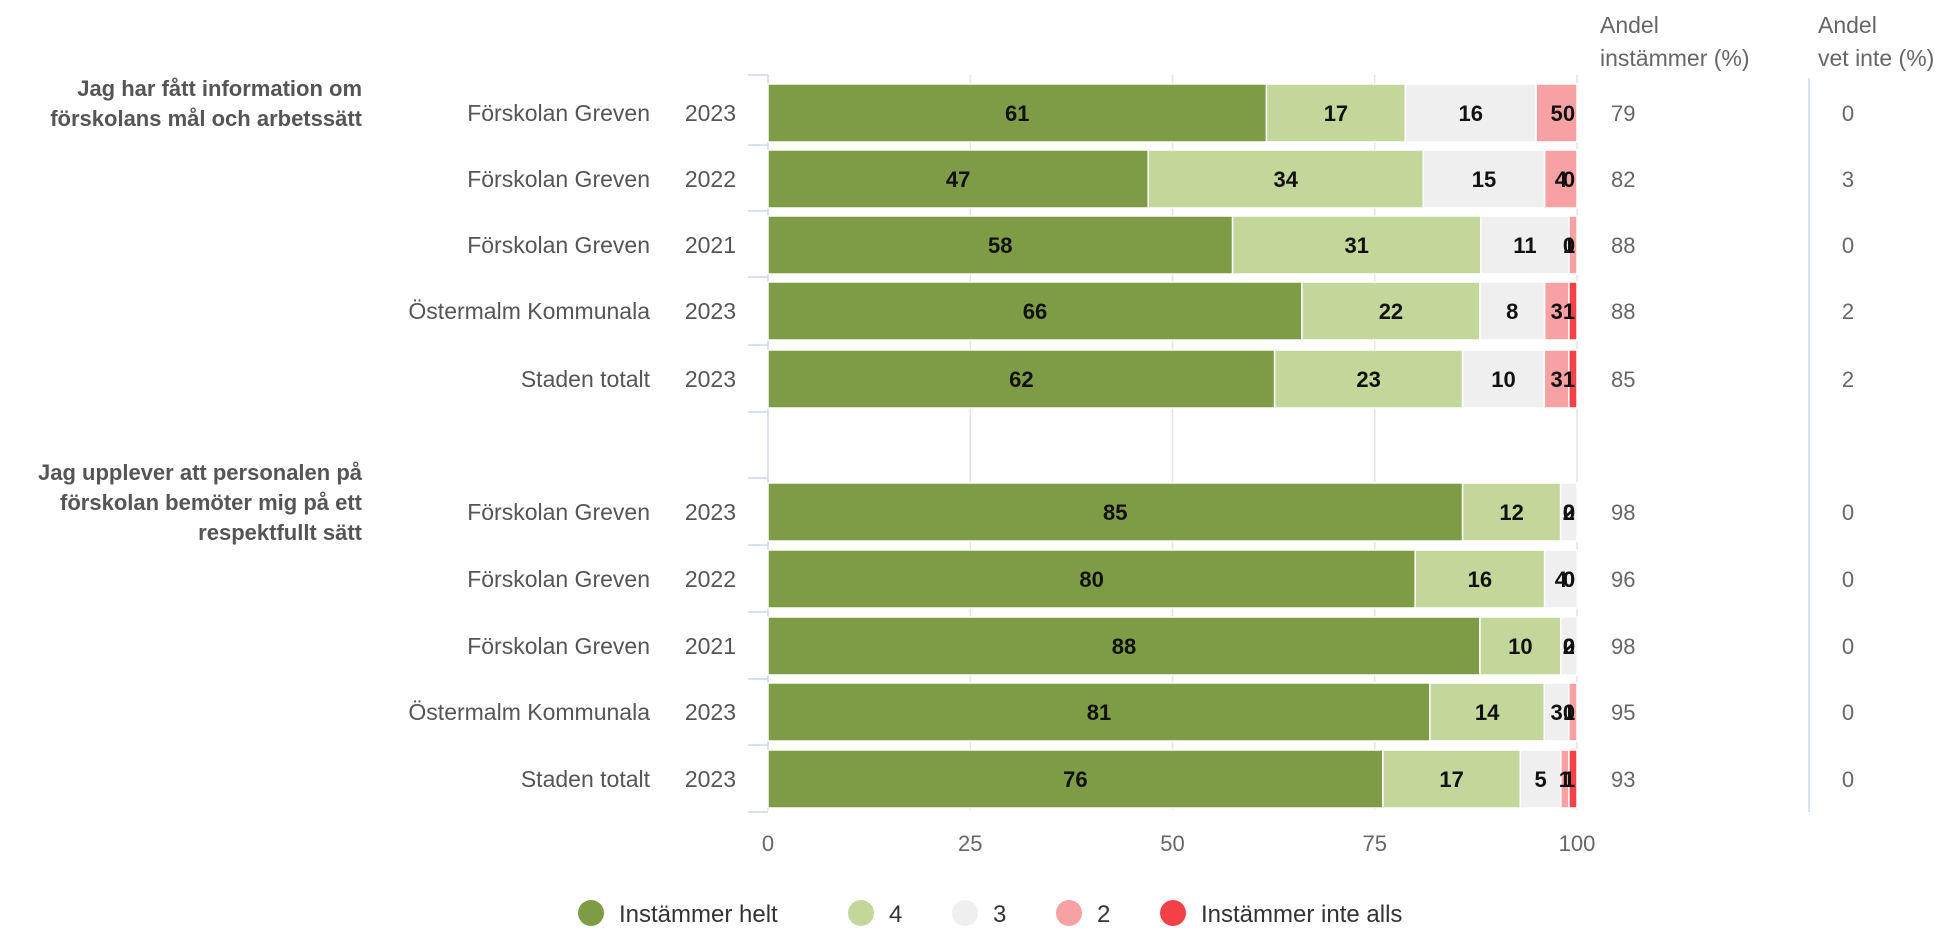 This screenshot has width=1955, height=928. Describe the element at coordinates (1391, 311) in the screenshot. I see `data-label: 22` at that location.